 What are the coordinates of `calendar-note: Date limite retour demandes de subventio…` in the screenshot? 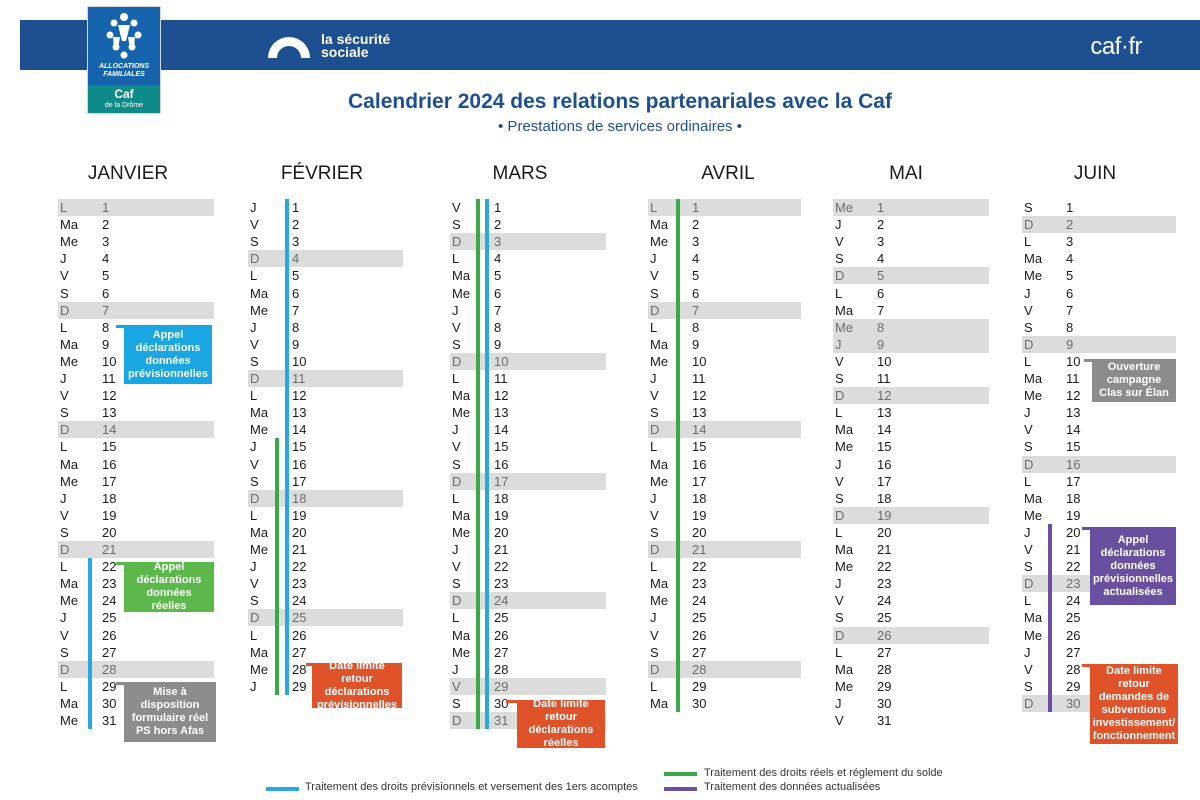 It's located at (1134, 704).